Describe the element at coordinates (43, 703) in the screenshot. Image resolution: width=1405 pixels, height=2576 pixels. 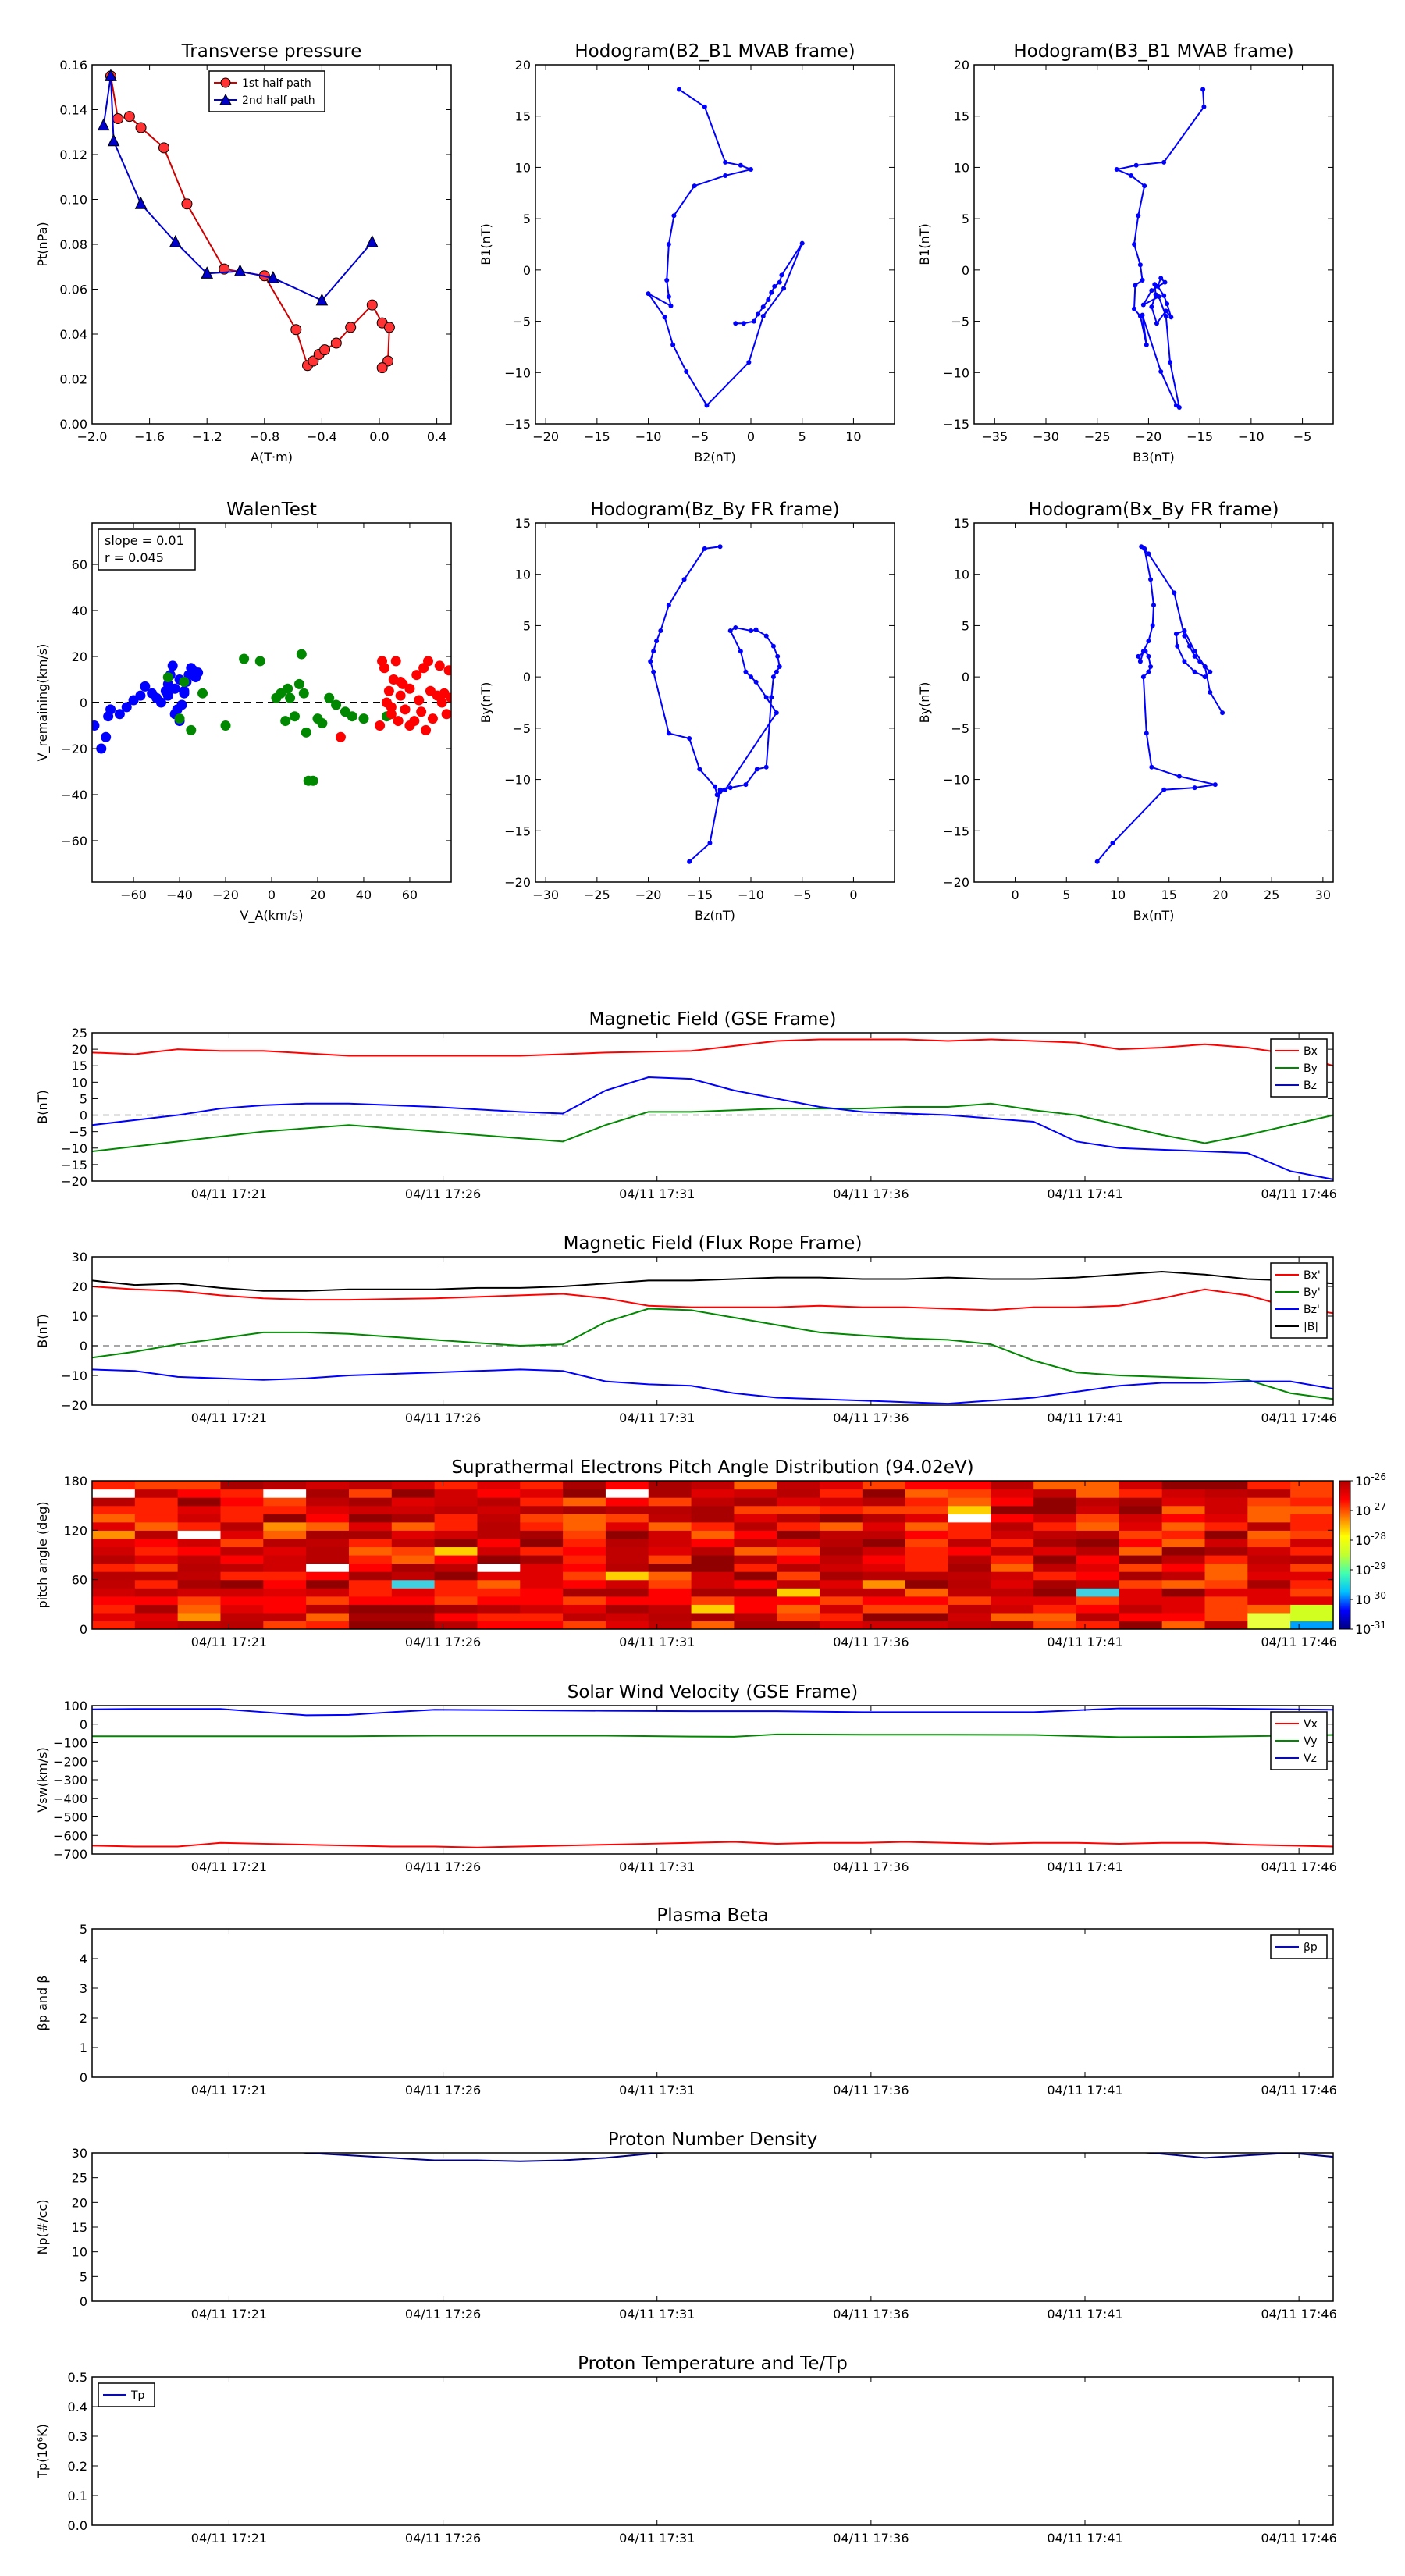
I see `y-axis-label: V_remaining(km/s)` at that location.